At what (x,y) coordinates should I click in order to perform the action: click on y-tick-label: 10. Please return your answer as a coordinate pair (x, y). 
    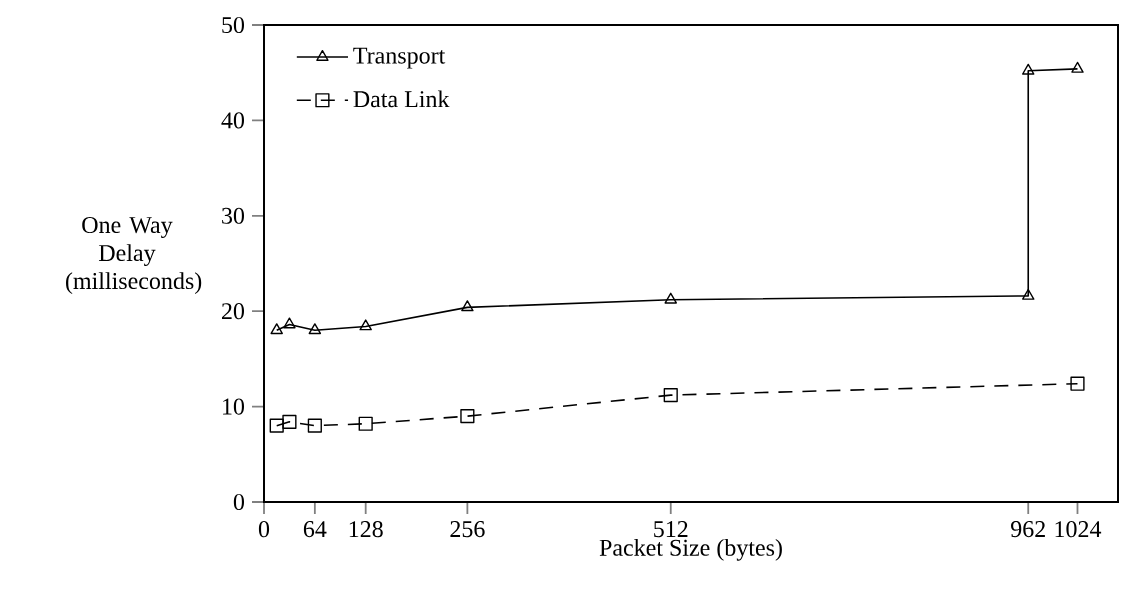
    Looking at the image, I should click on (234, 406).